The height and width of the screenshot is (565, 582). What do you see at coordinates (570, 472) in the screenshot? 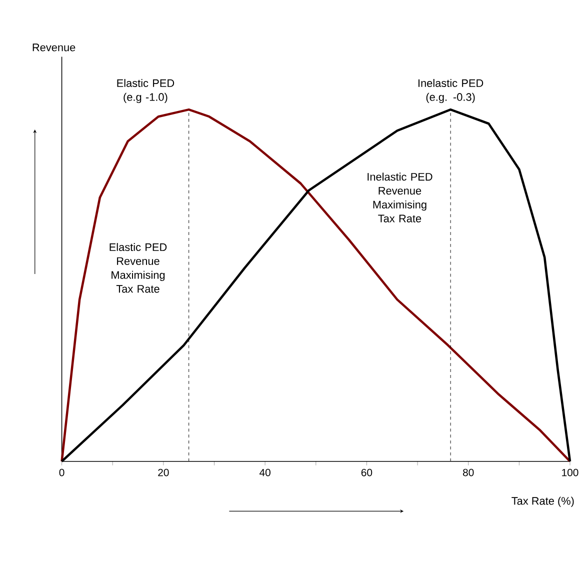
I see `x-tick-label: 100` at bounding box center [570, 472].